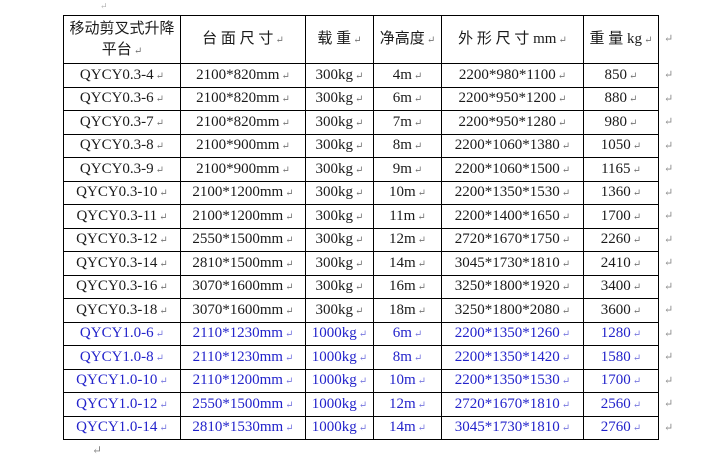 Image resolution: width=721 pixels, height=464 pixels. Describe the element at coordinates (621, 192) in the screenshot. I see `cell-weight: 1360 ↵` at that location.